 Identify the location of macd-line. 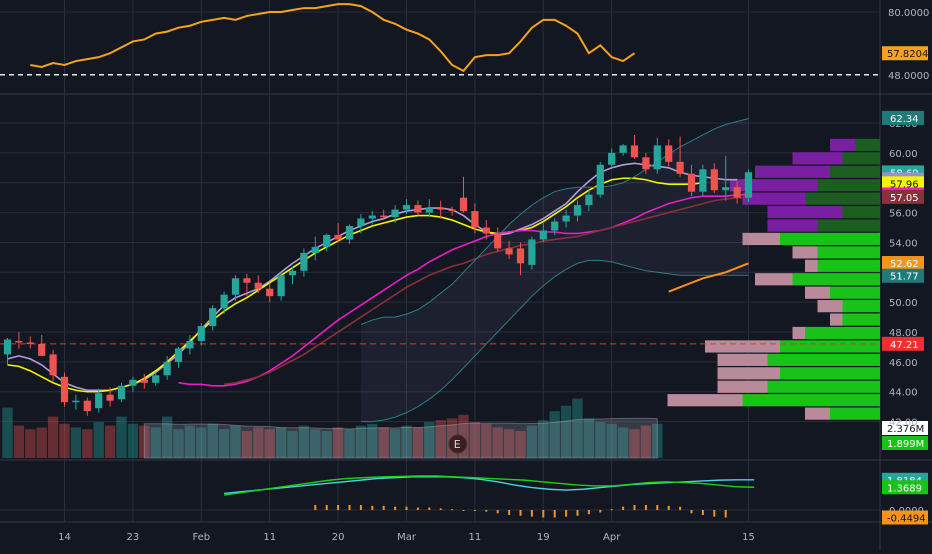
(489, 485).